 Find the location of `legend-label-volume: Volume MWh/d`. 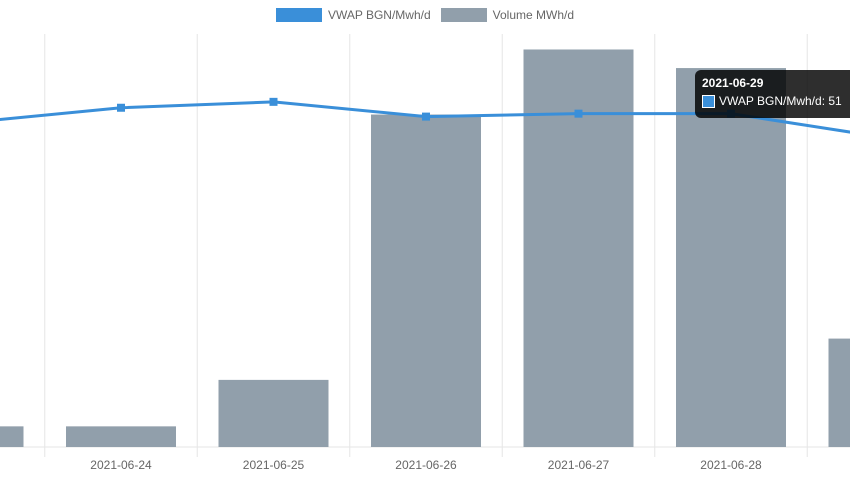

legend-label-volume: Volume MWh/d is located at coordinates (533, 15).